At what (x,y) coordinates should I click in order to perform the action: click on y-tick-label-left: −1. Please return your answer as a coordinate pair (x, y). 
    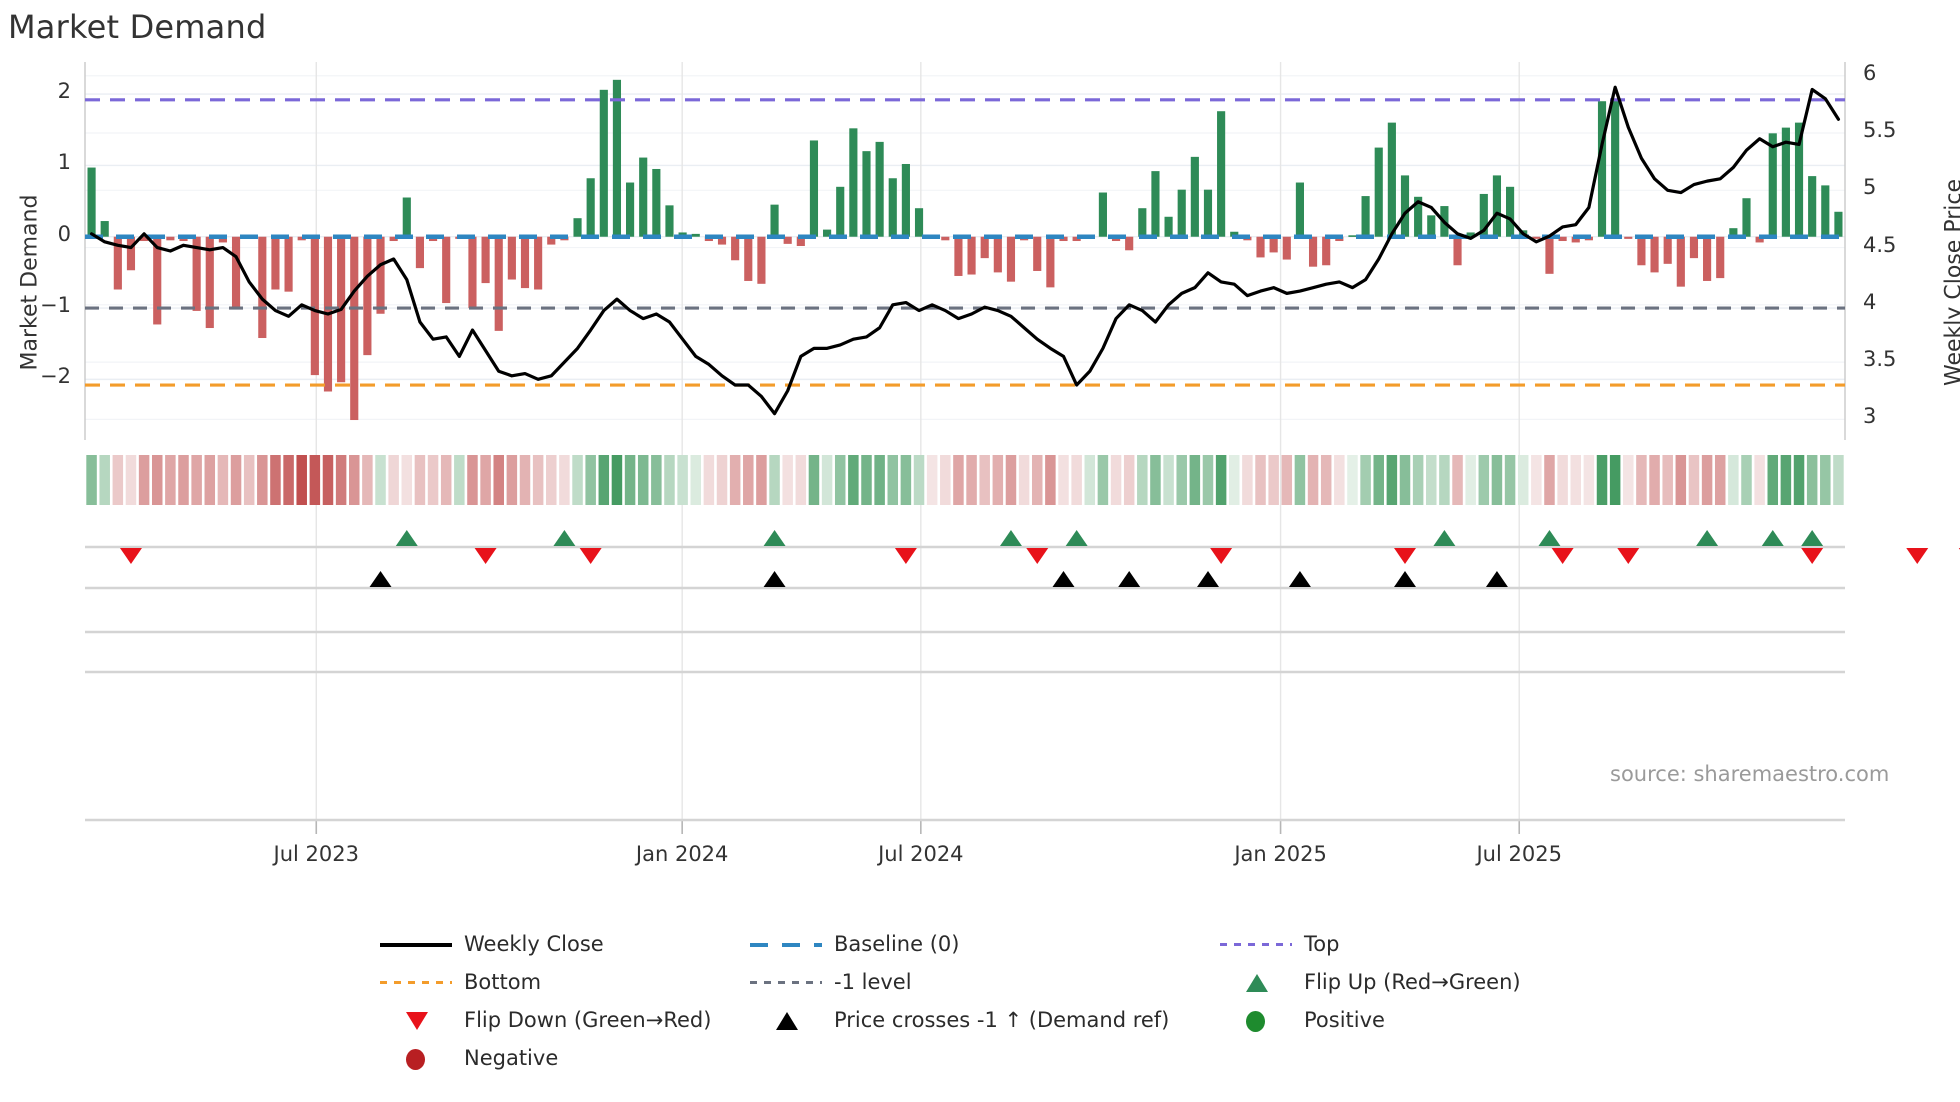
    Looking at the image, I should click on (55, 305).